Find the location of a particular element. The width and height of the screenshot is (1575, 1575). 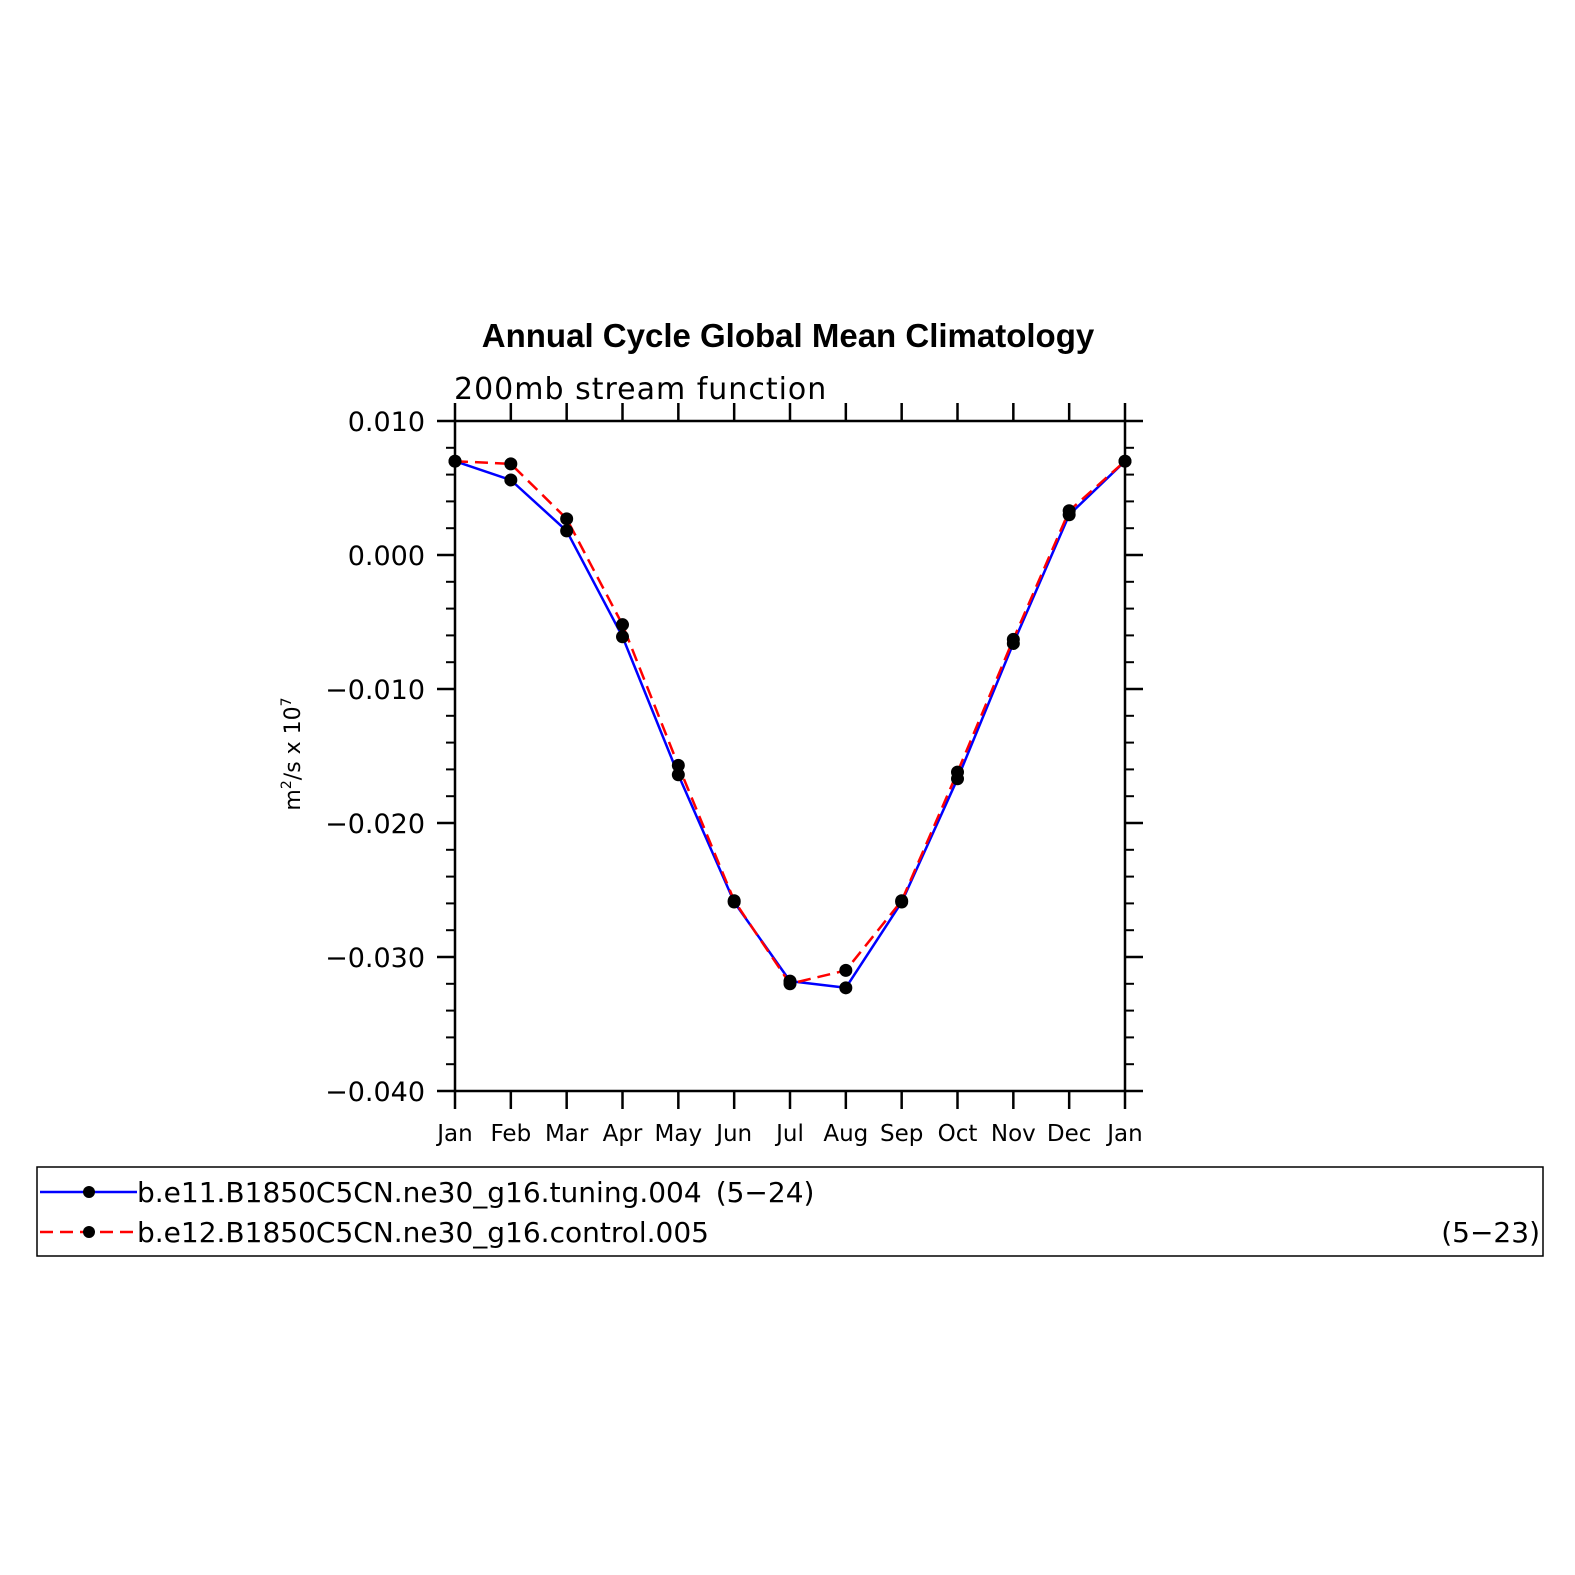

y-tick-labels: 0.010 0.000 −0.010 −0.020 −0.030 −0.040 is located at coordinates (375, 757).